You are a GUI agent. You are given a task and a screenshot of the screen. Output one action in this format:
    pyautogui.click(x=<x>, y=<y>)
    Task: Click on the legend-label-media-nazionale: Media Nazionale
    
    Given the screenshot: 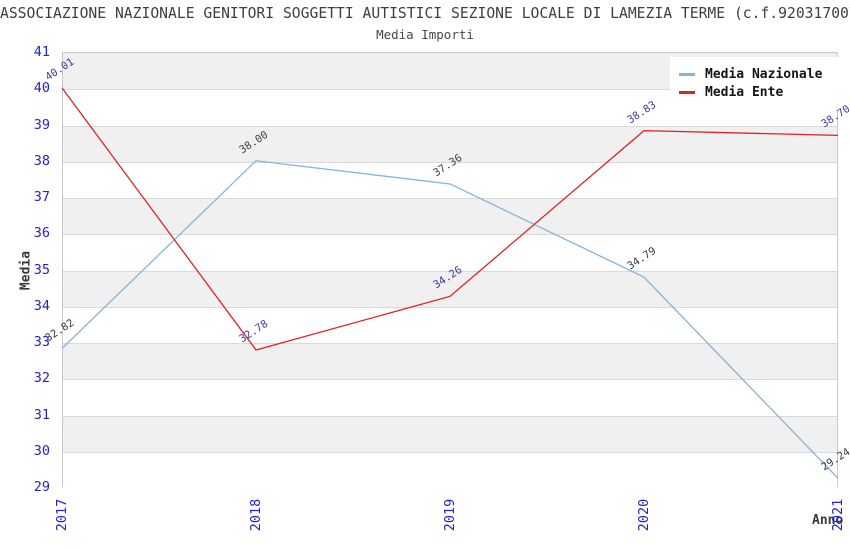 What is the action you would take?
    pyautogui.click(x=764, y=74)
    